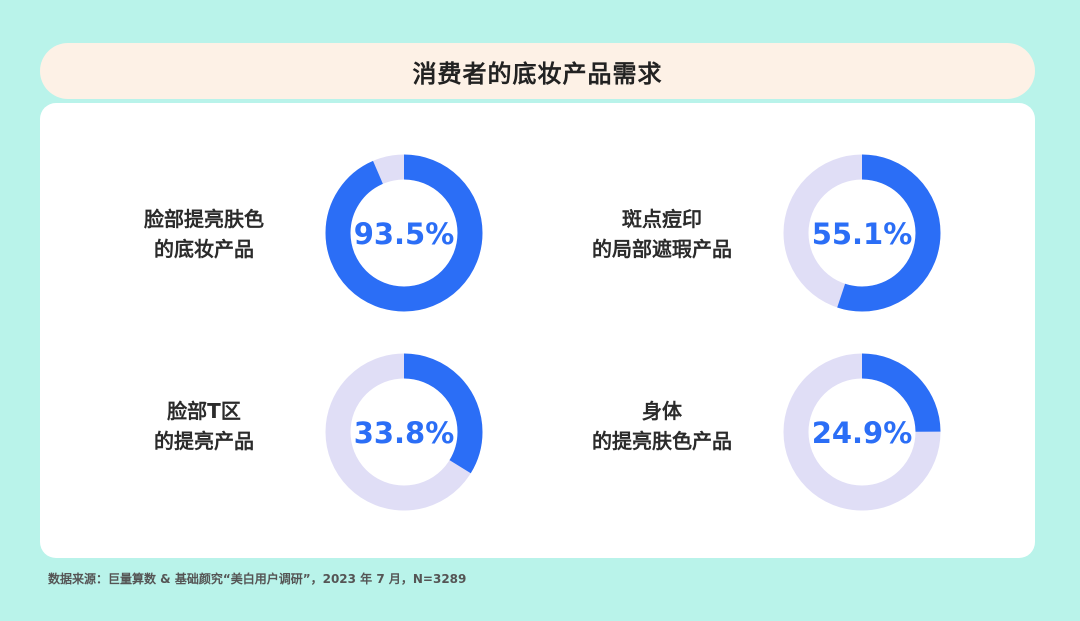 This screenshot has height=621, width=1080. I want to click on donut-2: 55.1%, so click(862, 233).